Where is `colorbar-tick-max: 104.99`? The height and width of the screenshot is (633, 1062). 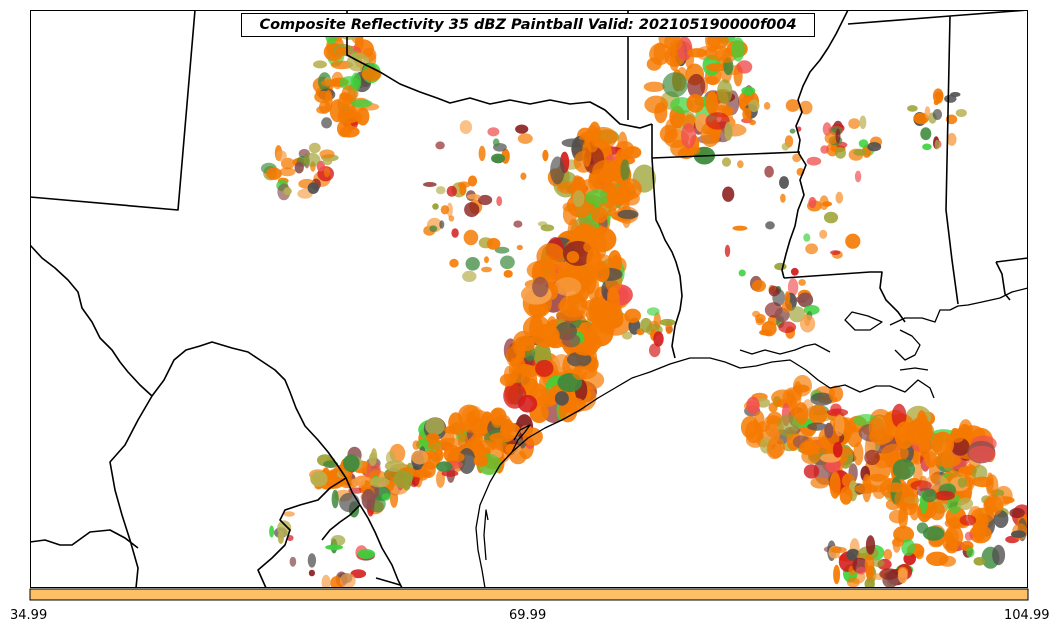 colorbar-tick-max: 104.99 is located at coordinates (1027, 615).